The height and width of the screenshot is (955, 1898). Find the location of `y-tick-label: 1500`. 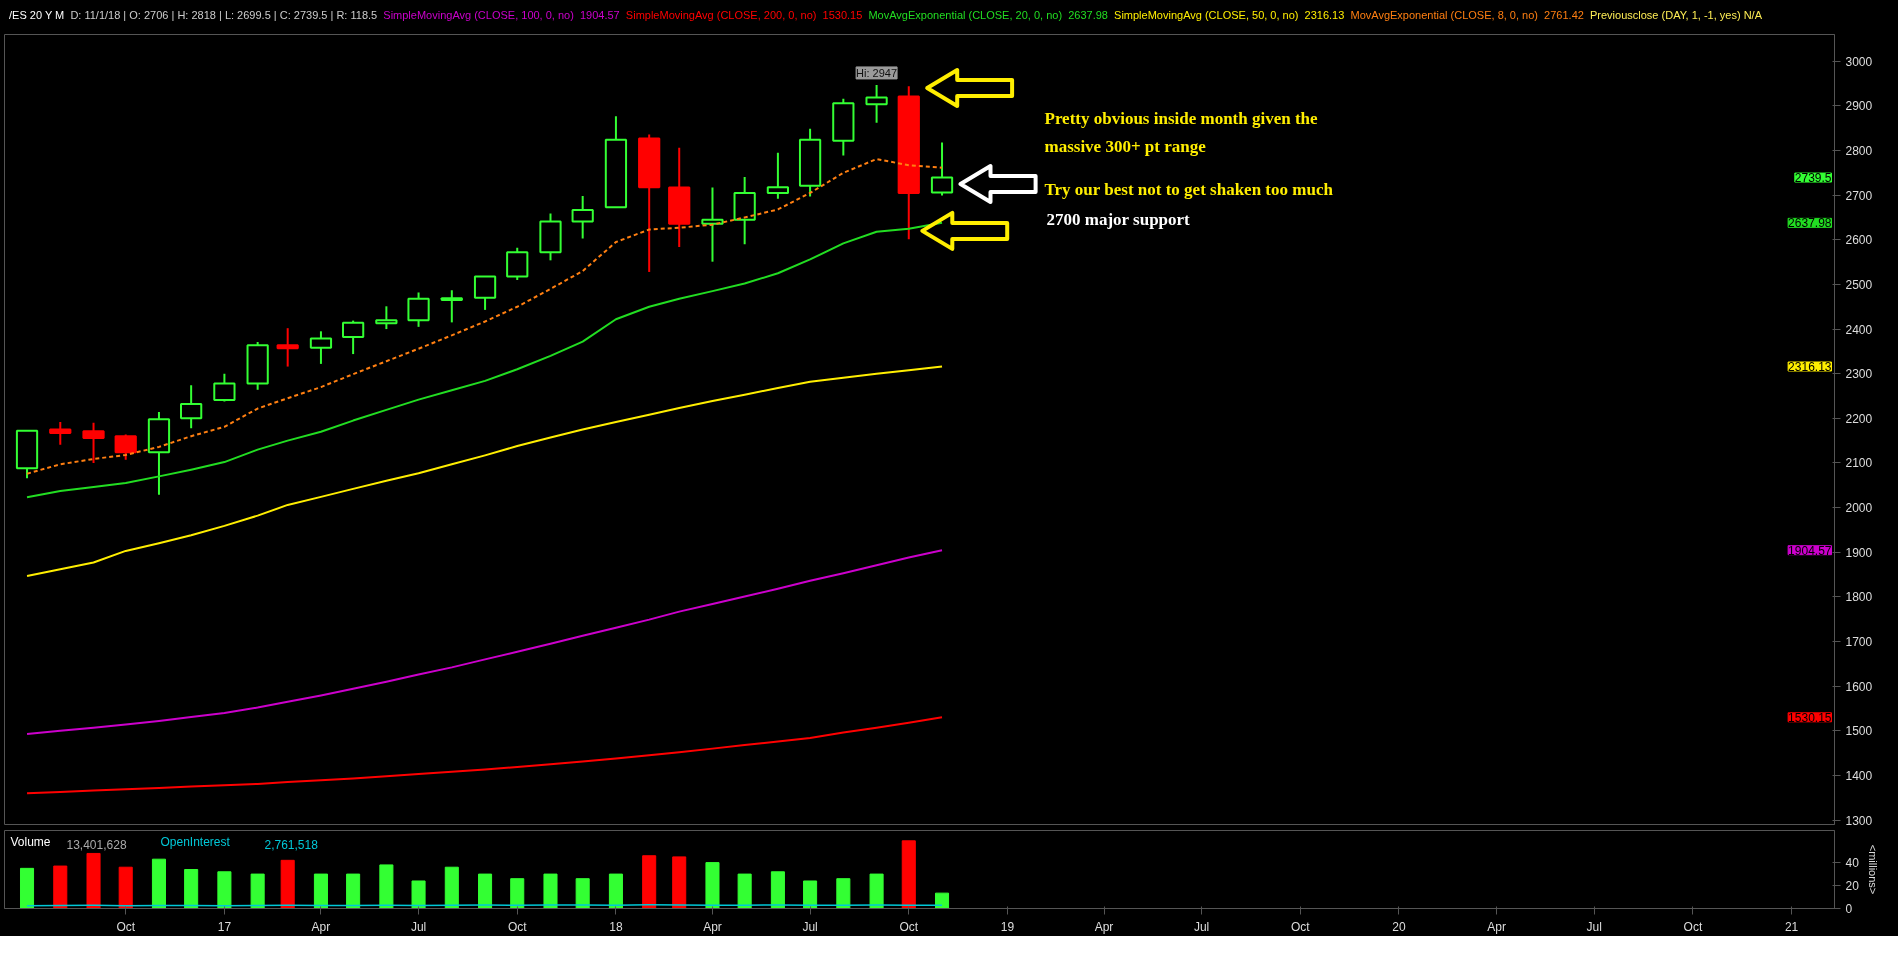

y-tick-label: 1500 is located at coordinates (1859, 731).